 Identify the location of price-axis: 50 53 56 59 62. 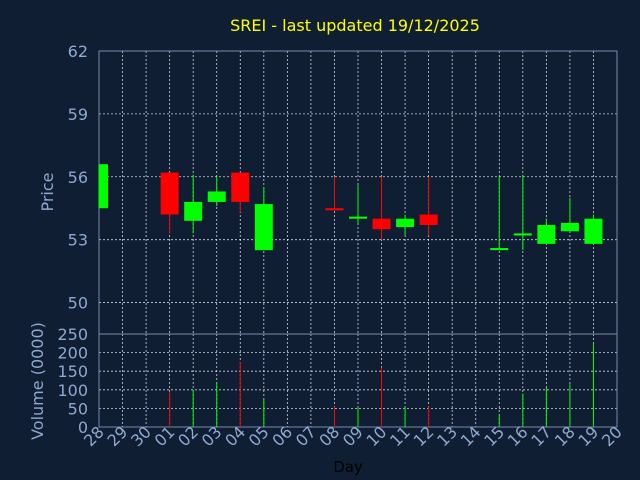
(78, 177).